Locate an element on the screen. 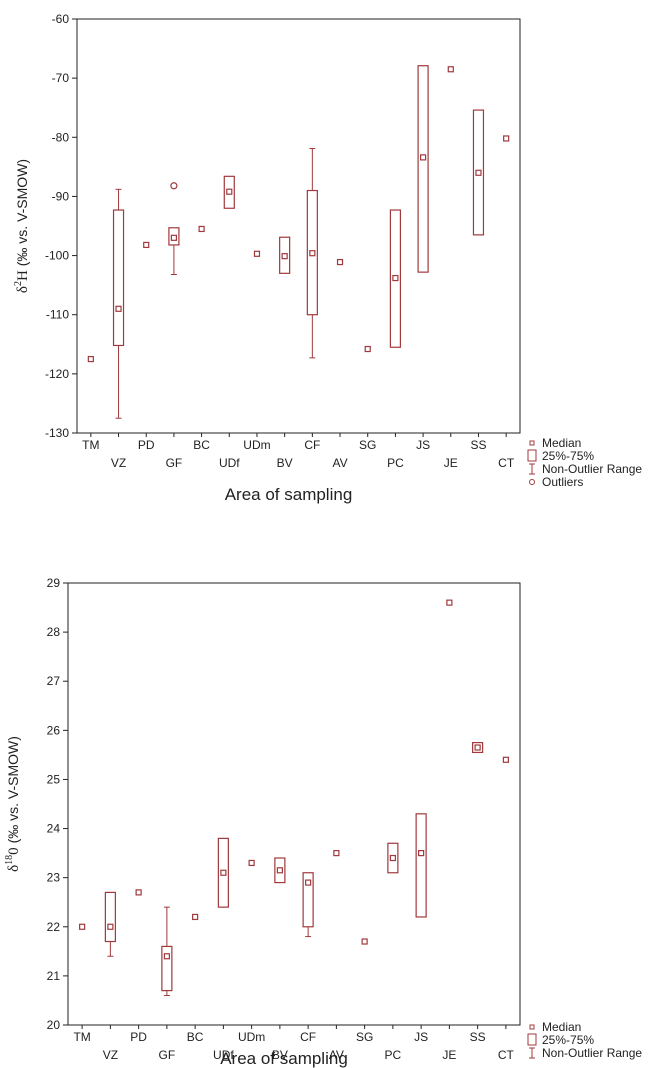 The image size is (665, 1068). outlier-GF is located at coordinates (174, 186).